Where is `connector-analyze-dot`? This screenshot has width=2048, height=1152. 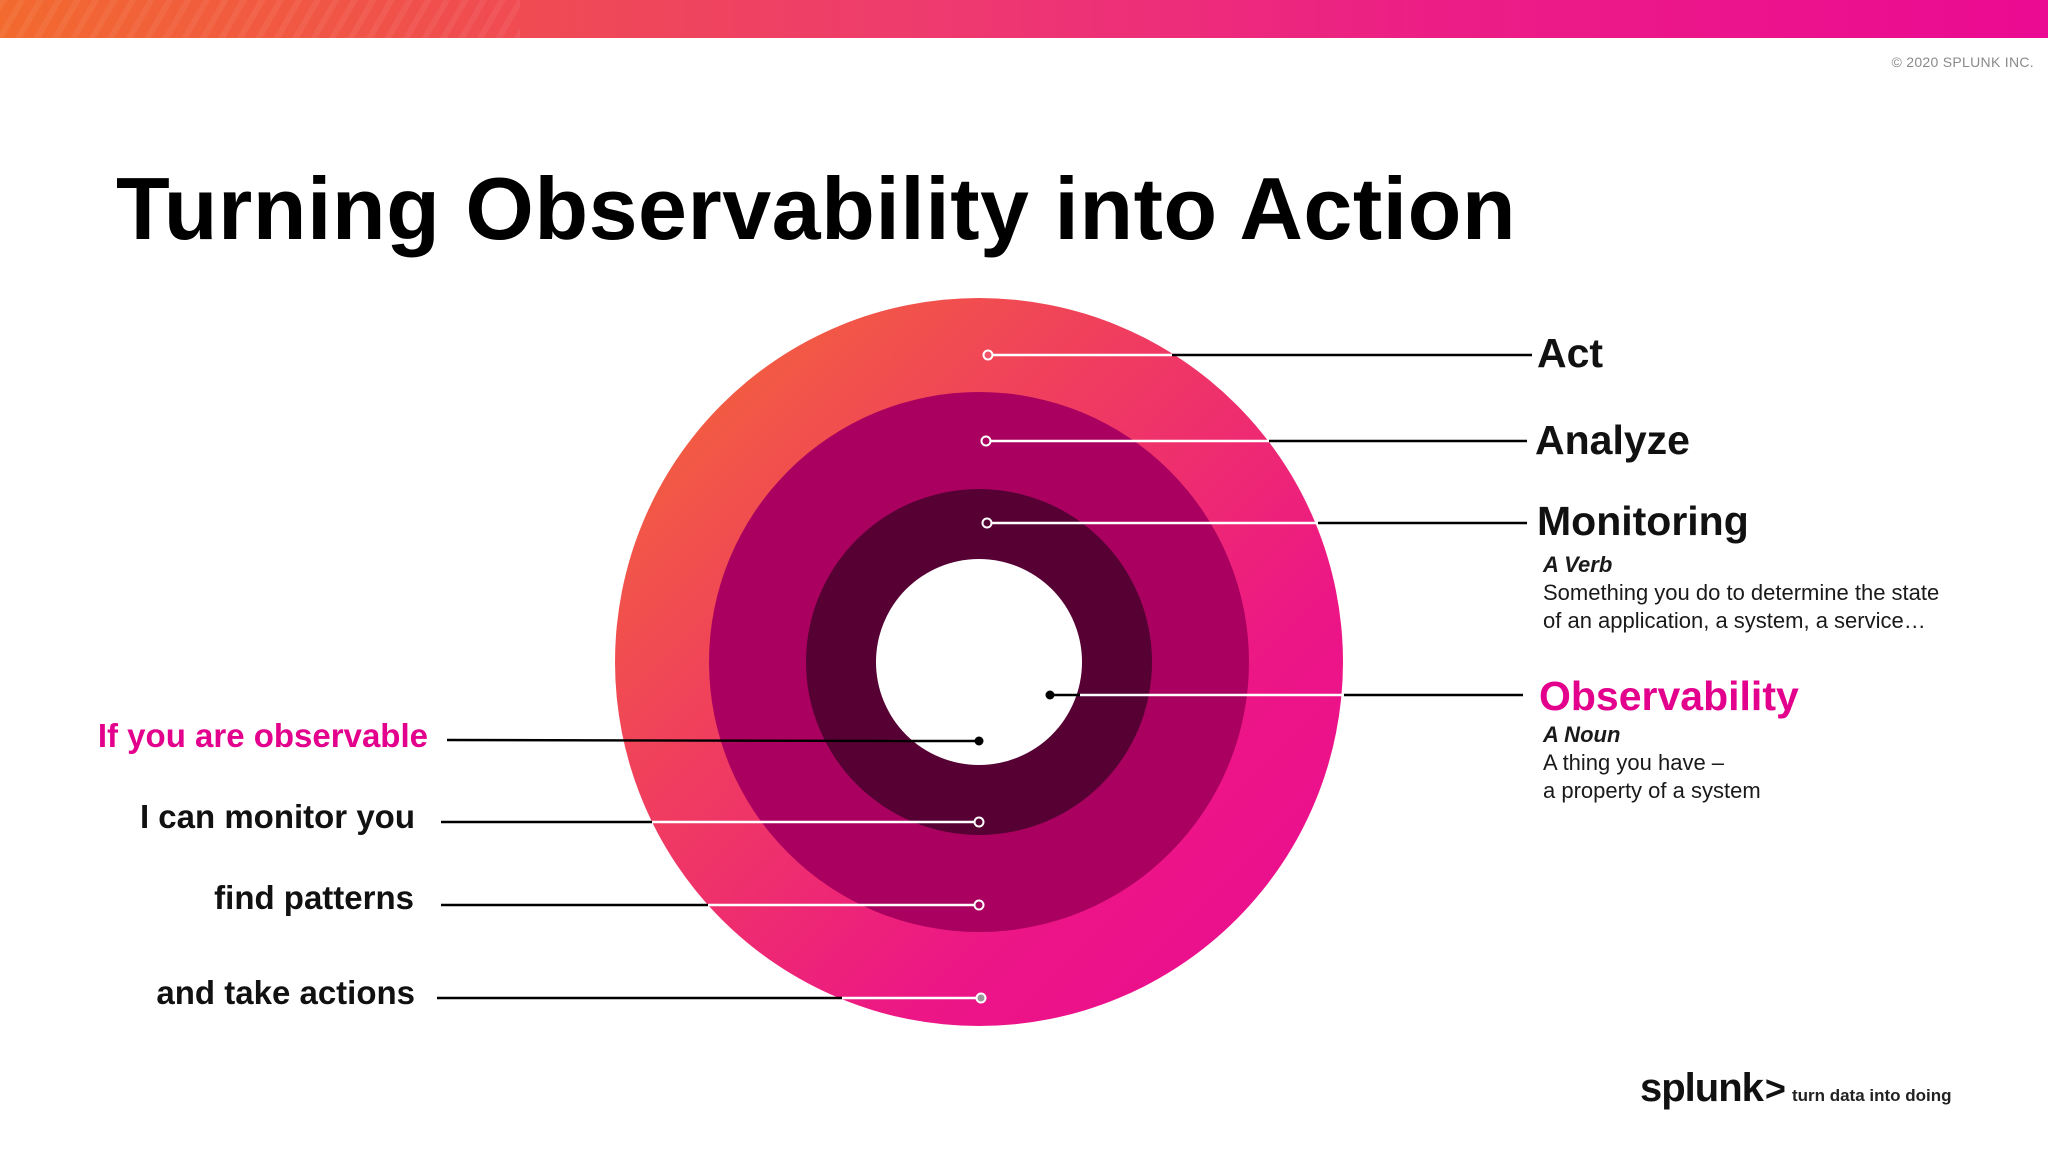
connector-analyze-dot is located at coordinates (986, 441).